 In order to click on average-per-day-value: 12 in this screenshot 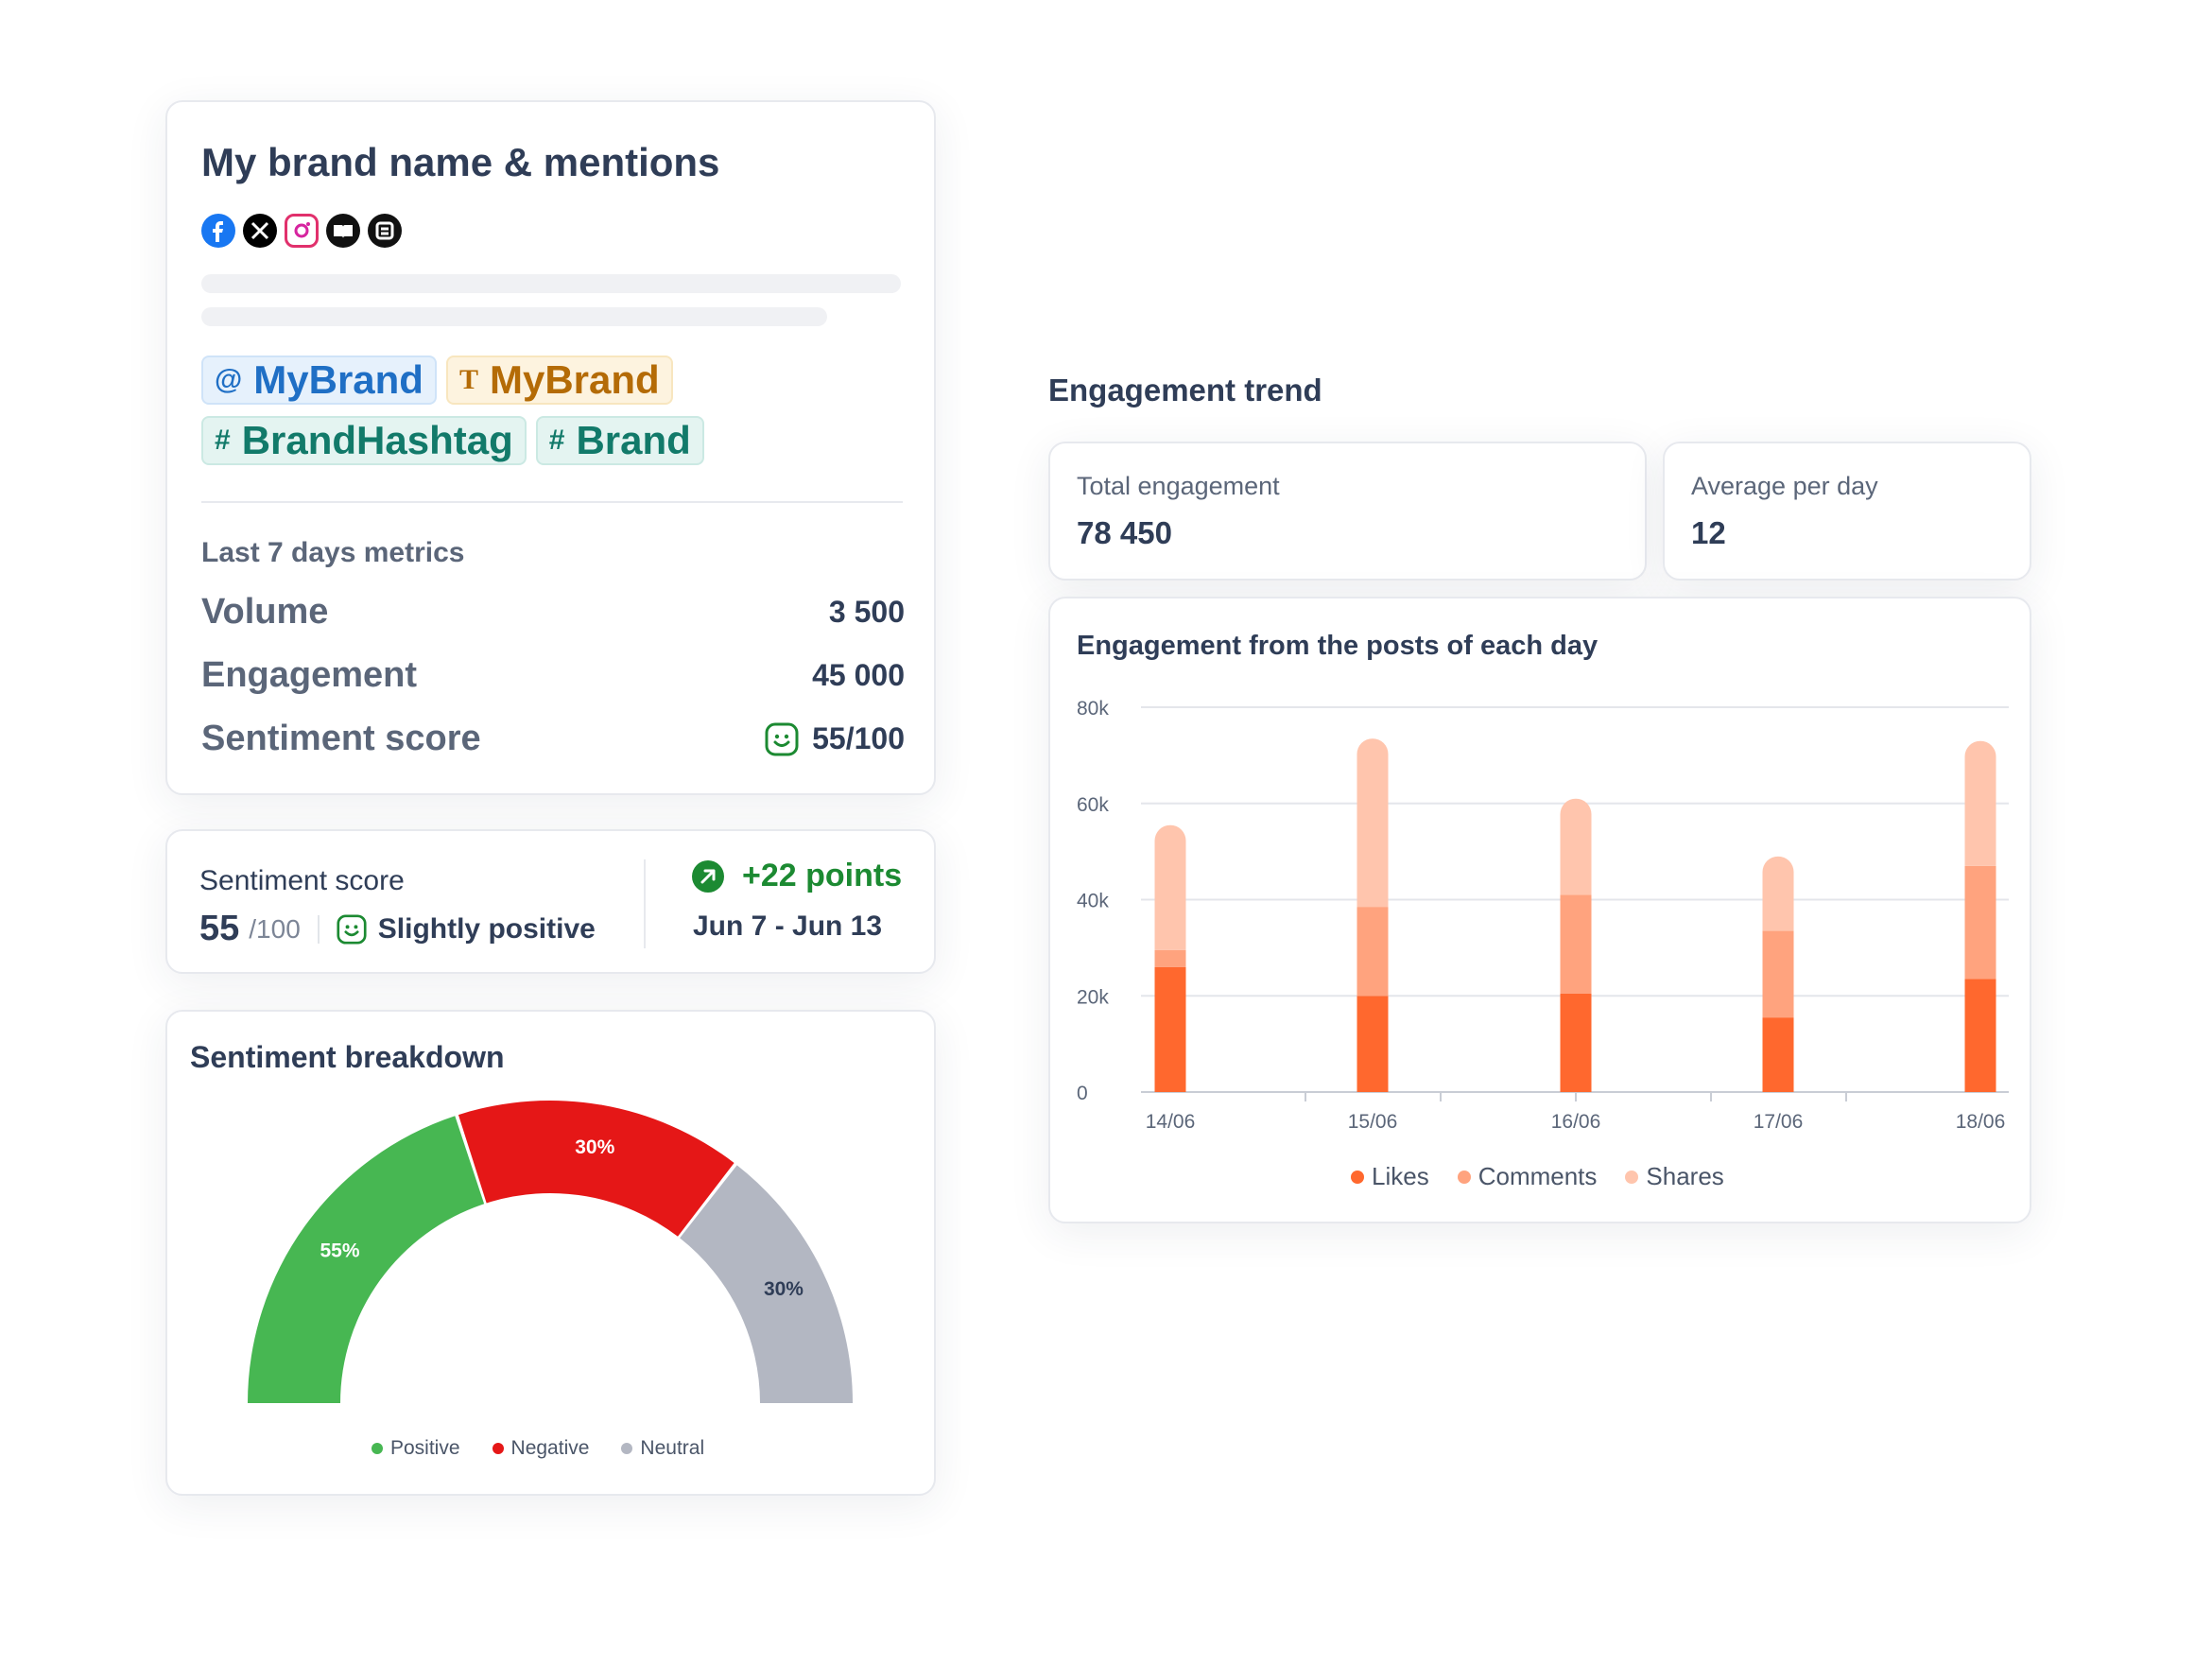, I will do `click(1708, 532)`.